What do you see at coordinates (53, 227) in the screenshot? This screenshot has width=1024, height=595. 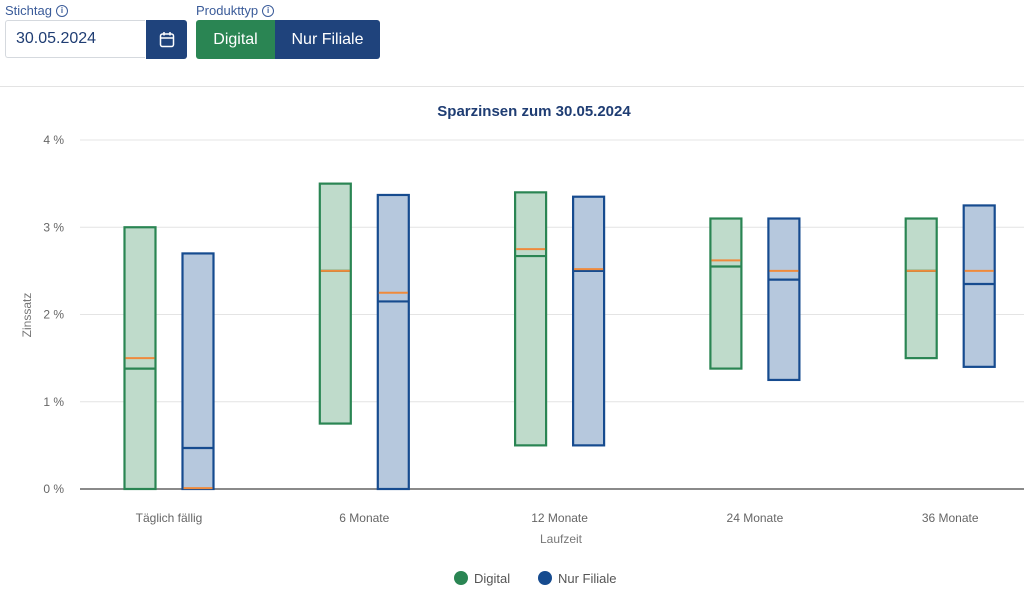 I see `y-tick-label: 3 %` at bounding box center [53, 227].